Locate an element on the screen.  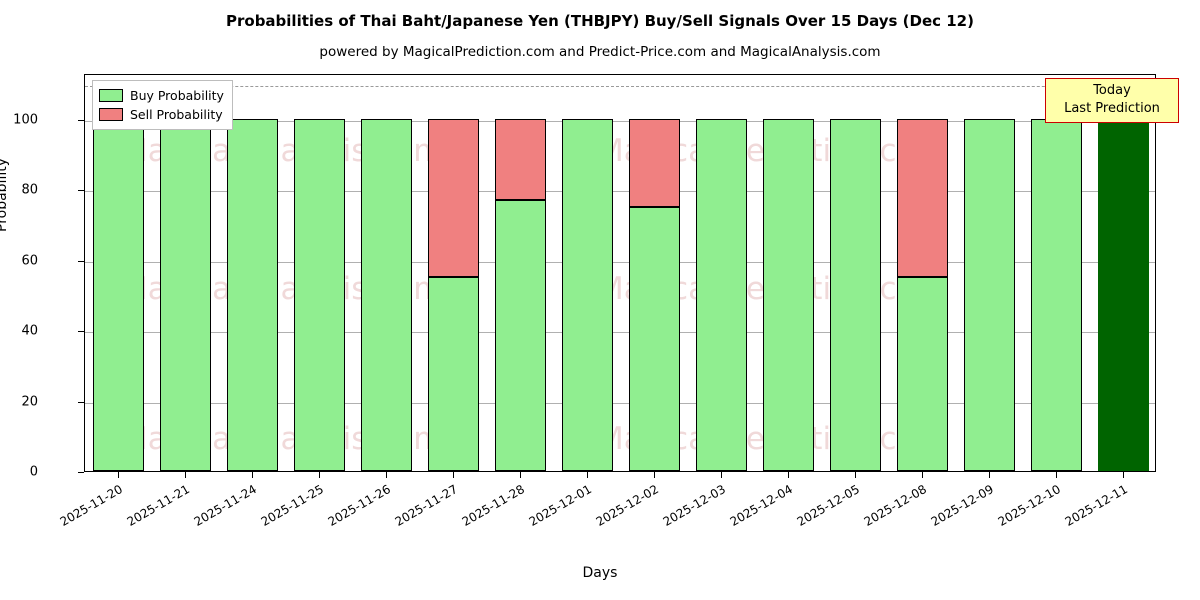
y-tick-label: 80 is located at coordinates (29, 190).